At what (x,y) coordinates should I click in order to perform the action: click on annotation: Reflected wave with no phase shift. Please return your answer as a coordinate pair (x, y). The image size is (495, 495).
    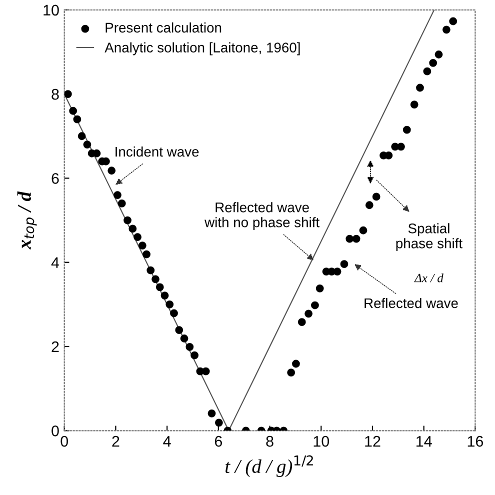
    Looking at the image, I should click on (262, 216).